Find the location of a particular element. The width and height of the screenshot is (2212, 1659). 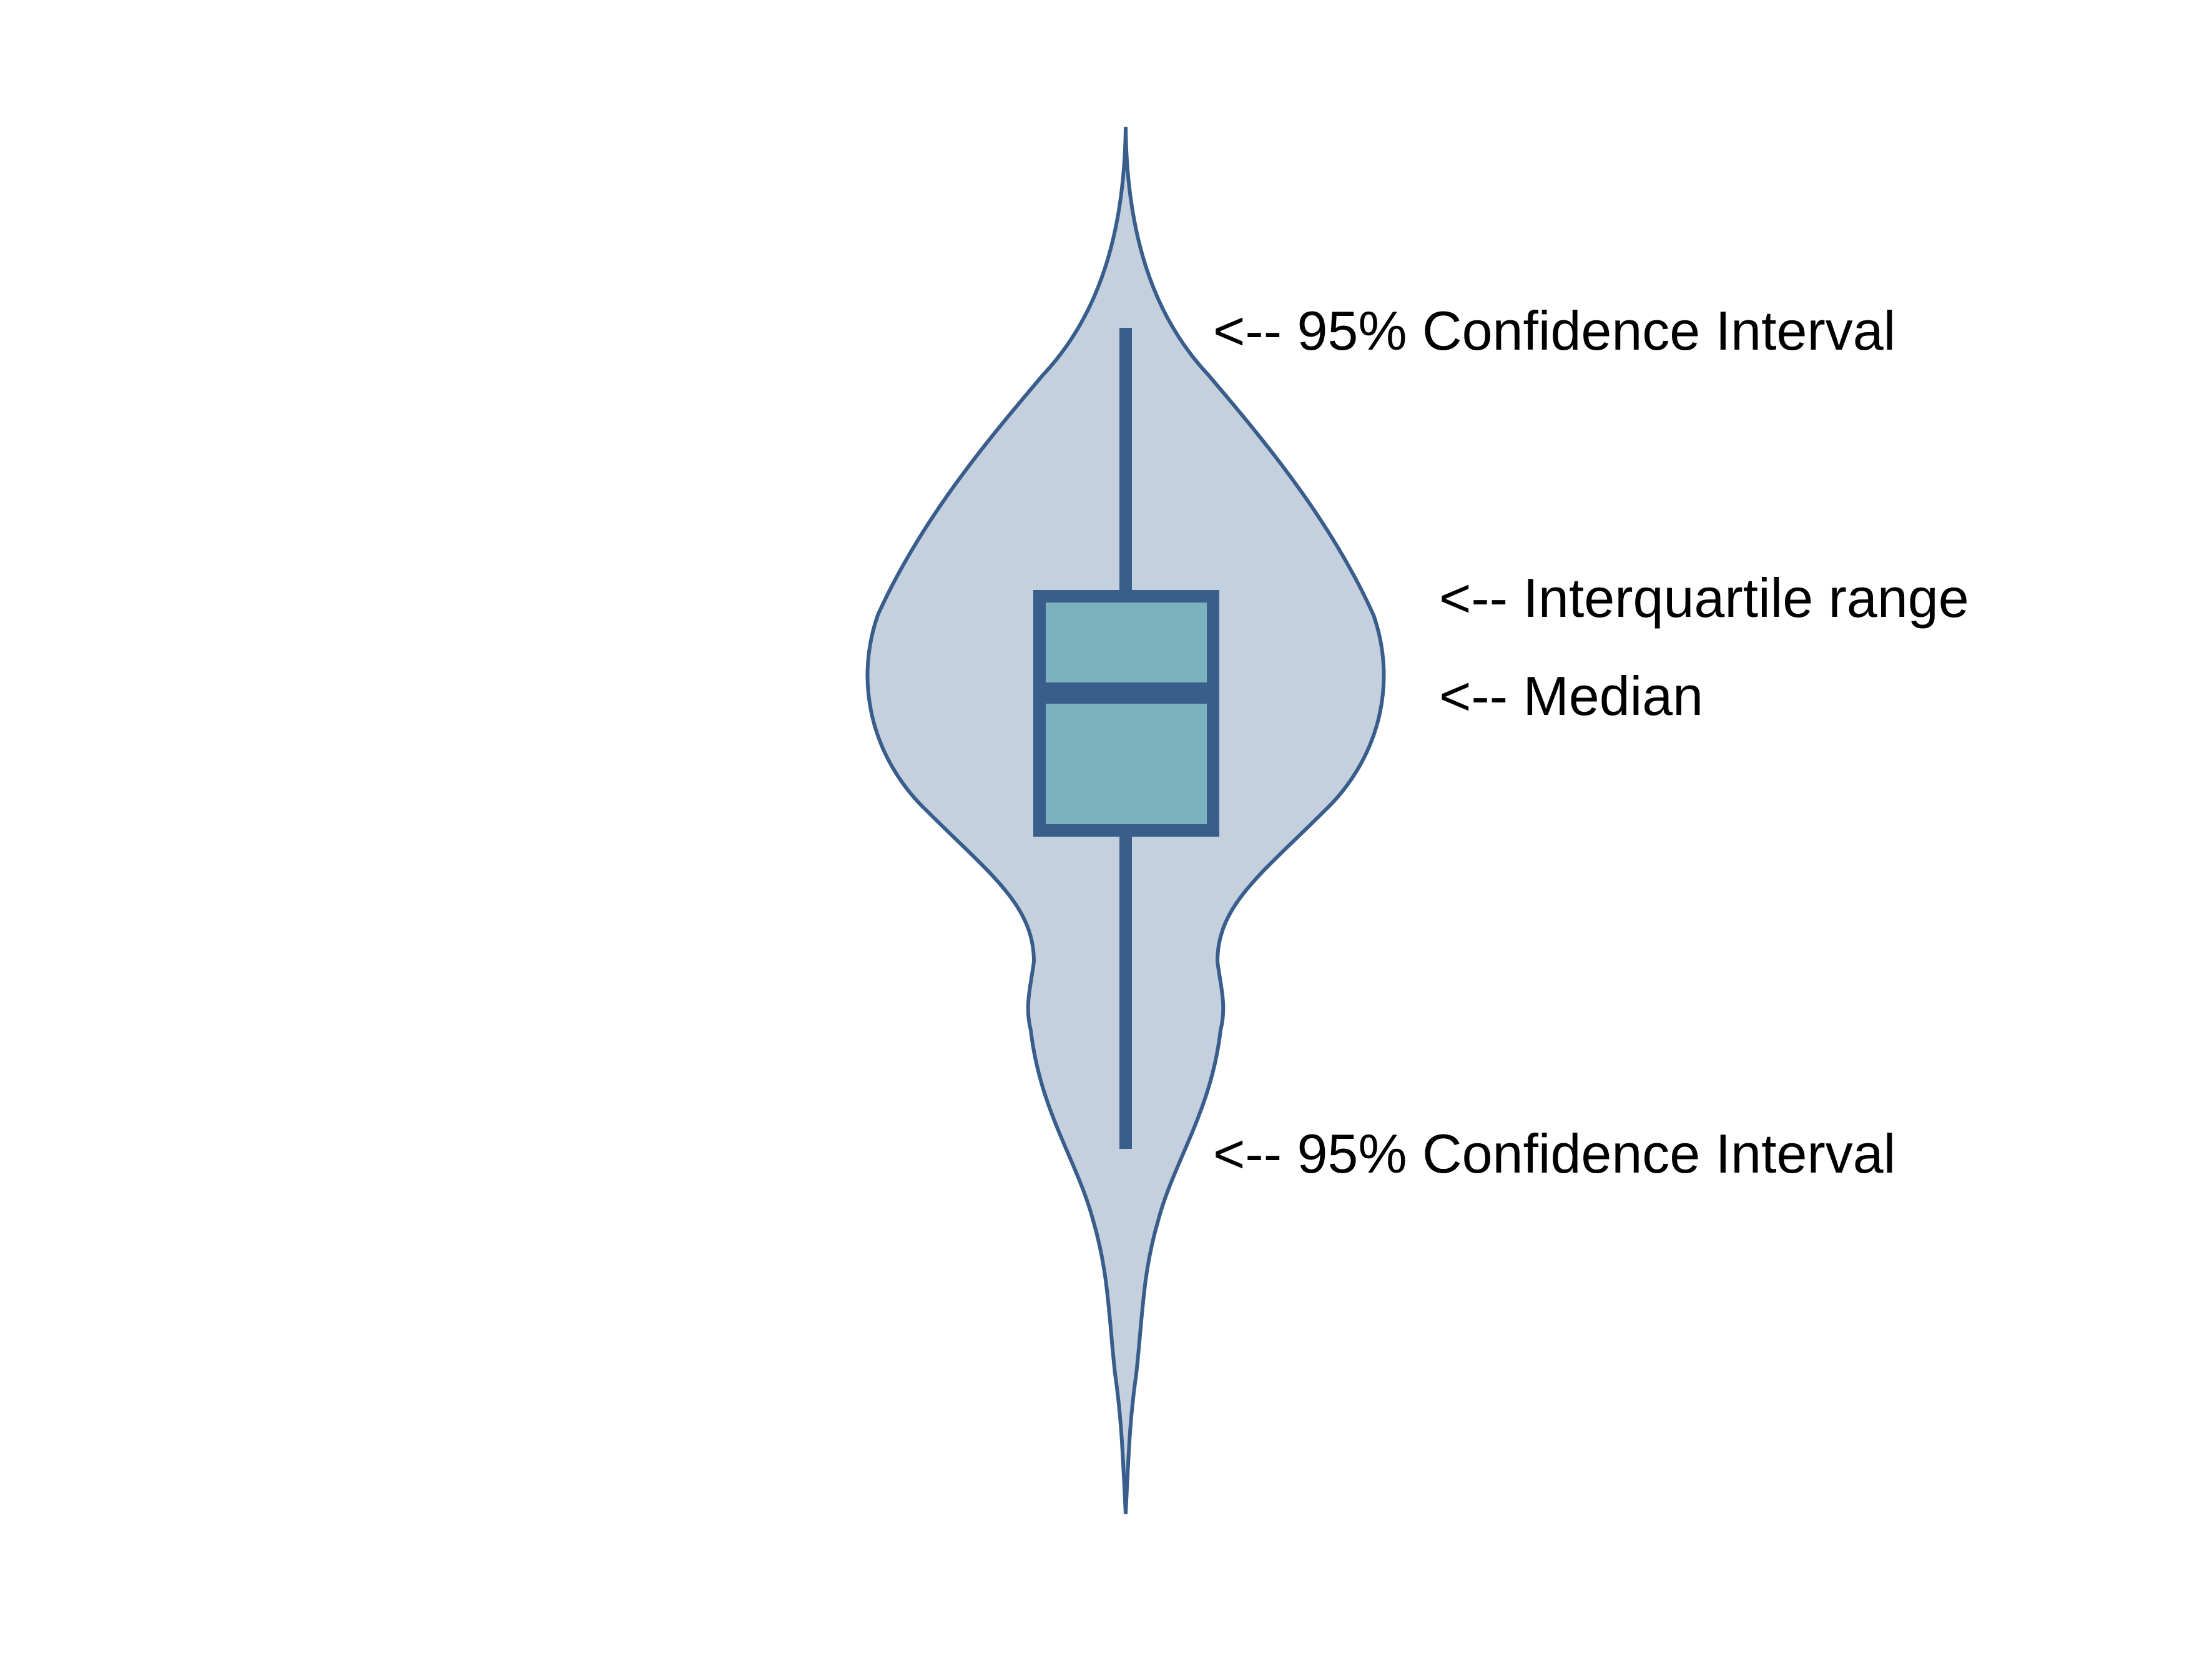

iqr-label: <-- Interquartile range is located at coordinates (1704, 598).